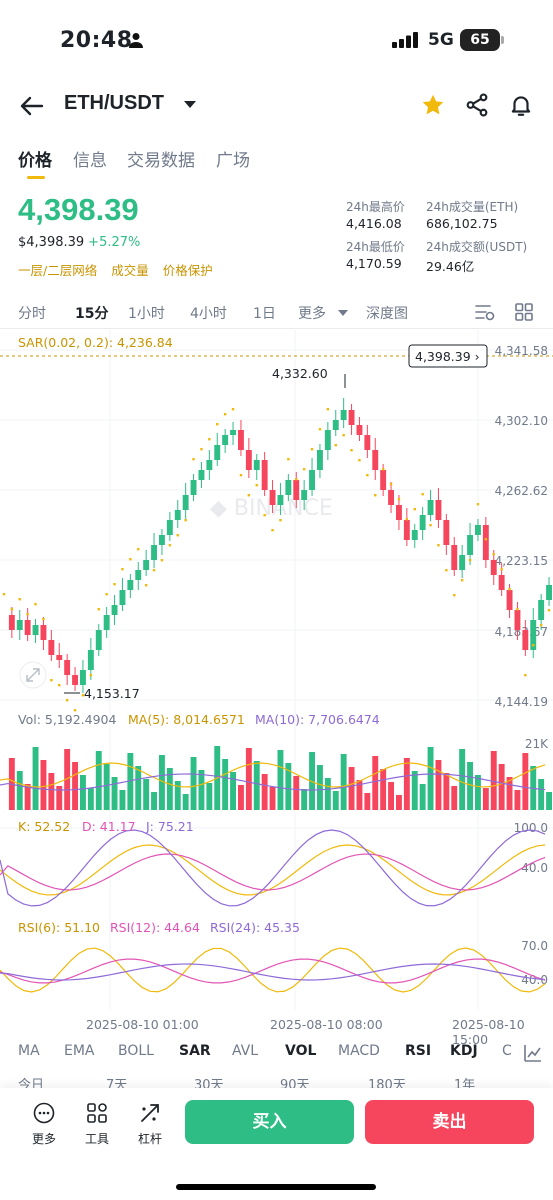 Image resolution: width=553 pixels, height=1200 pixels. What do you see at coordinates (146, 314) in the screenshot?
I see `interval-1h: 1小时` at bounding box center [146, 314].